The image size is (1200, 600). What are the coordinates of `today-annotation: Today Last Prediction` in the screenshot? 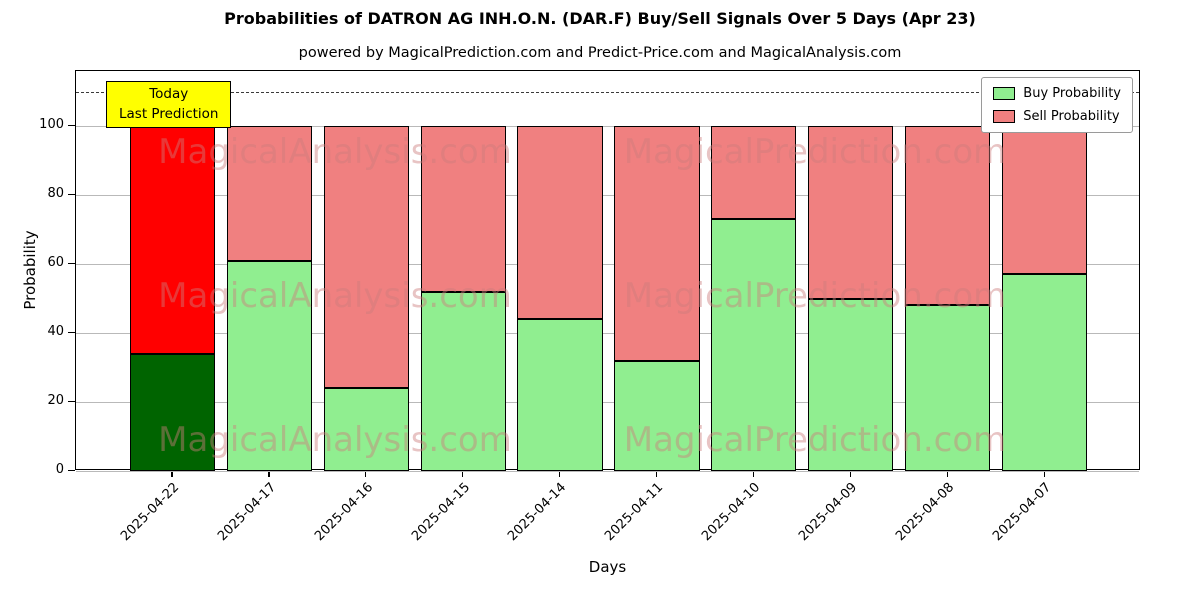 It's located at (169, 105).